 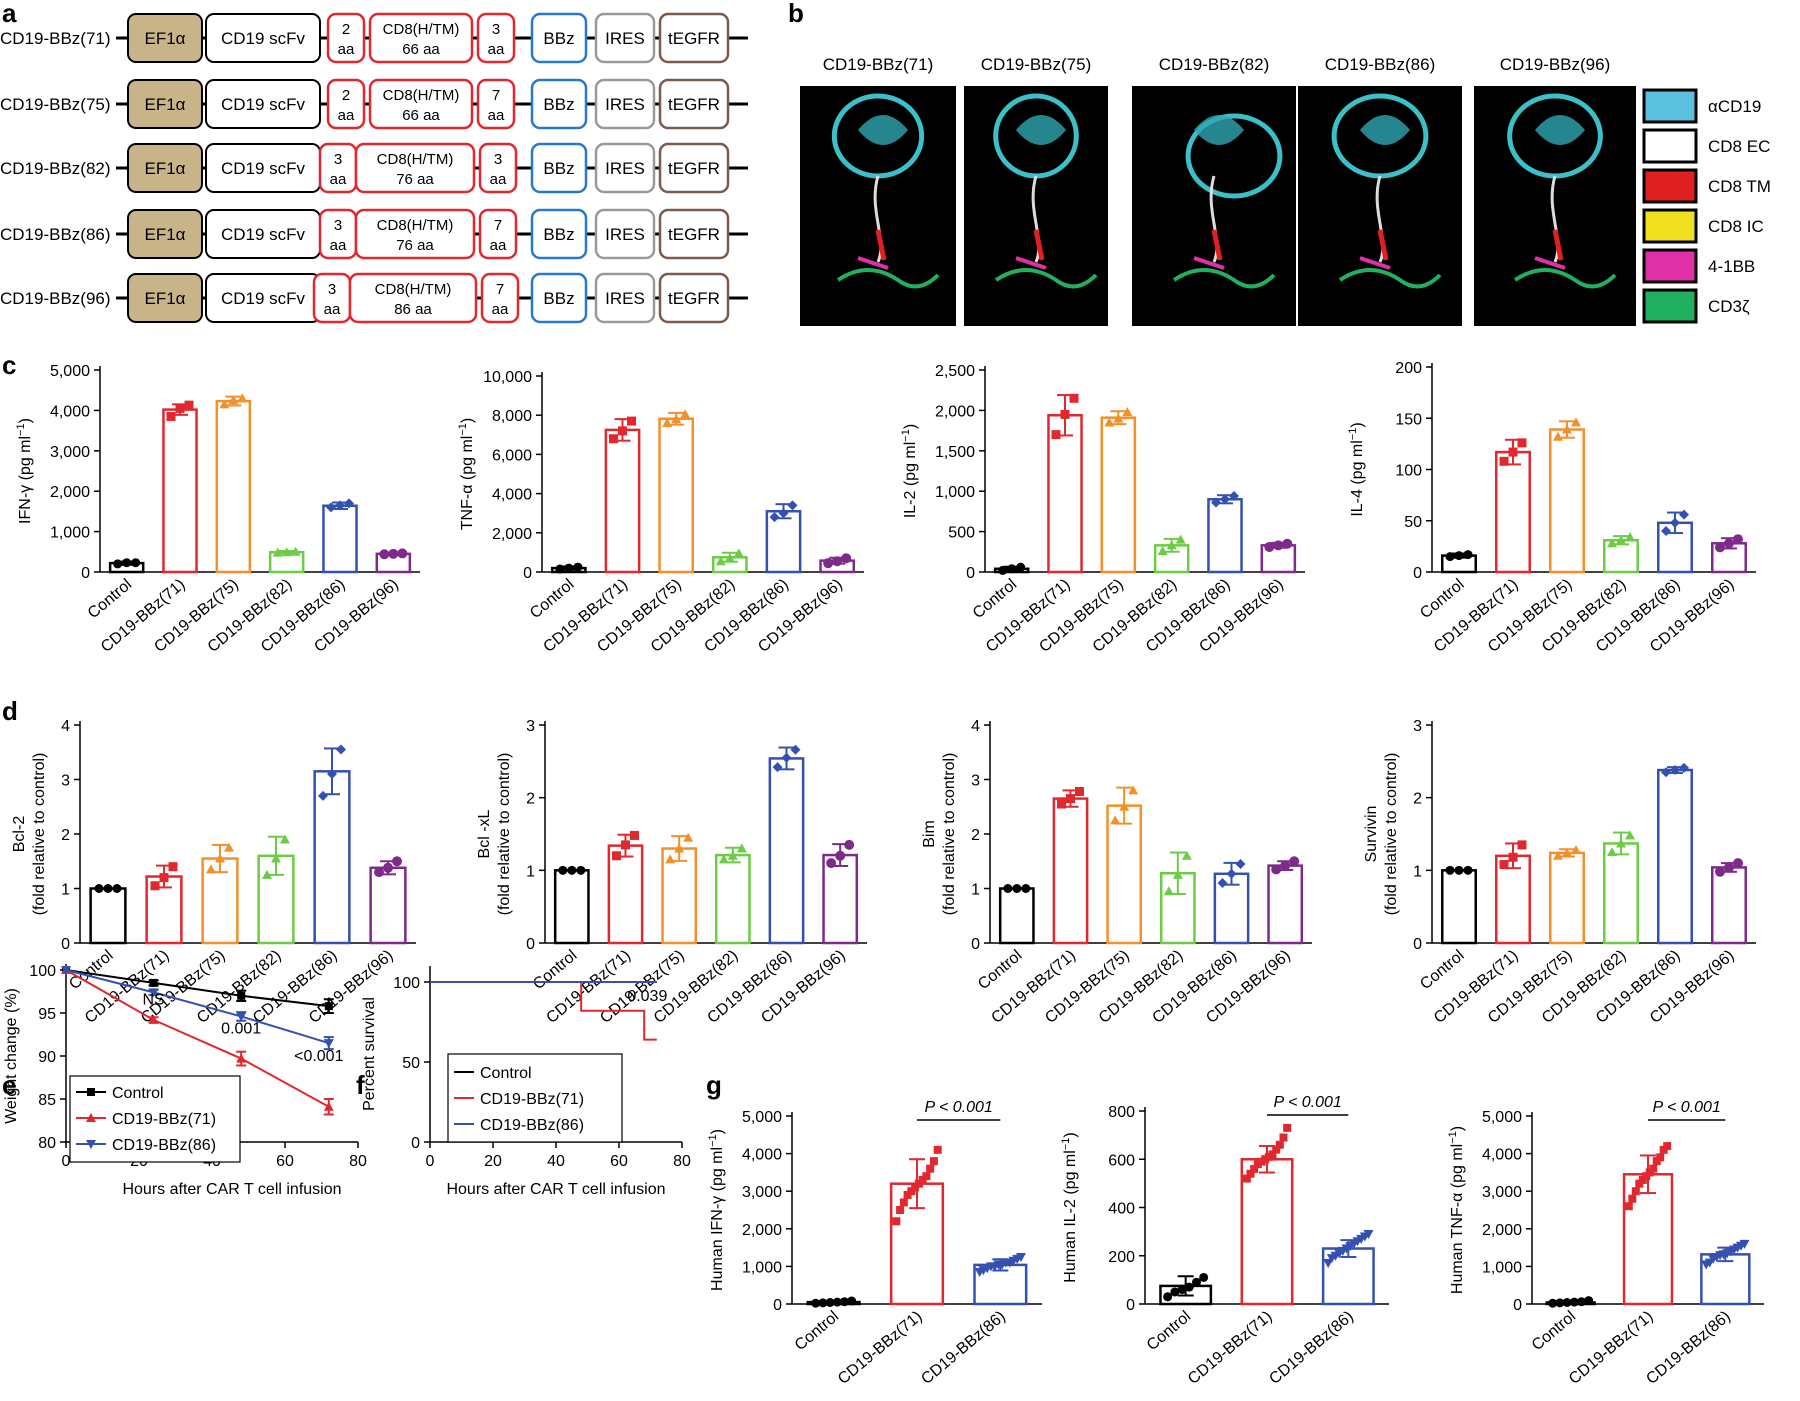 I want to click on hinge-pre-unit: aa, so click(x=346, y=49).